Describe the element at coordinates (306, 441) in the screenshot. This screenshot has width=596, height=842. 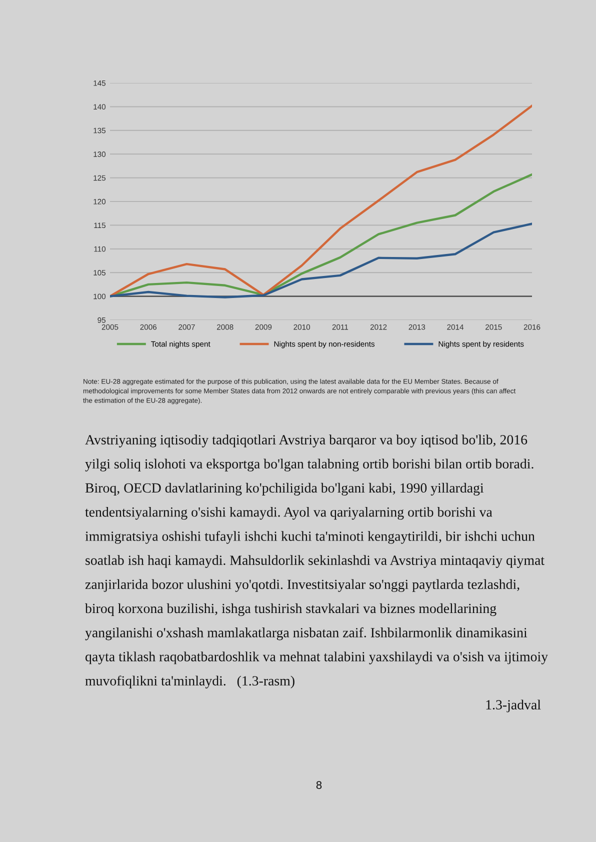
I see `text: Avstriyaning iqtisodiy tadqiqotlari Avstriya barqaror va boy iqtisod bo'lib, 2016` at that location.